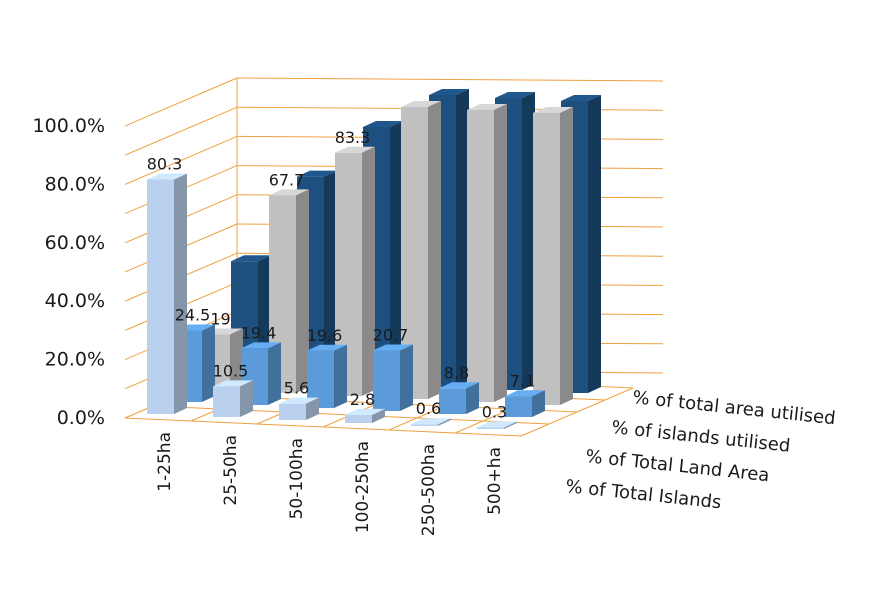 Image resolution: width=878 pixels, height=589 pixels. I want to click on category-label: 250-500ha, so click(429, 490).